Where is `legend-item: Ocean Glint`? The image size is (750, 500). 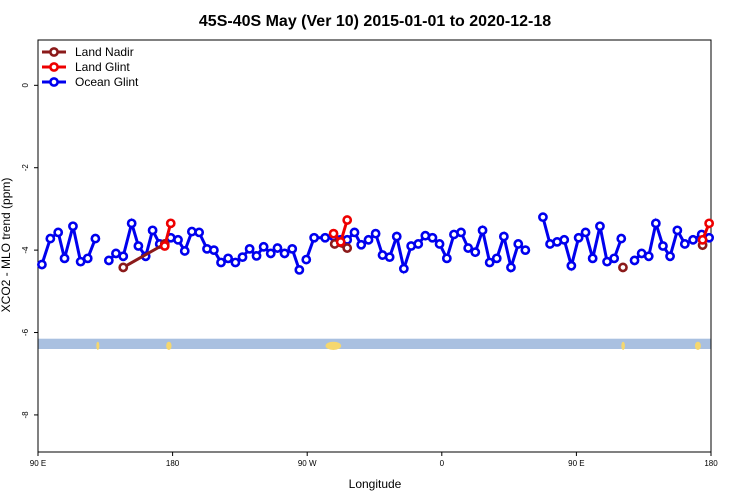 legend-item: Ocean Glint is located at coordinates (90, 82).